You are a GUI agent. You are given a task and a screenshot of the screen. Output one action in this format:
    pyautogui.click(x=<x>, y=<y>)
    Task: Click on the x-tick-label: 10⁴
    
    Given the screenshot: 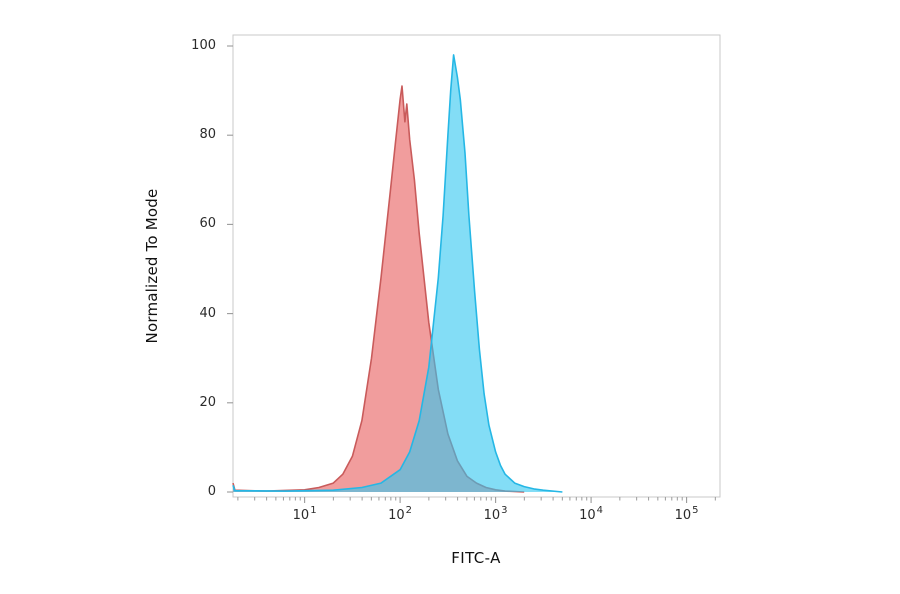 What is the action you would take?
    pyautogui.click(x=591, y=515)
    